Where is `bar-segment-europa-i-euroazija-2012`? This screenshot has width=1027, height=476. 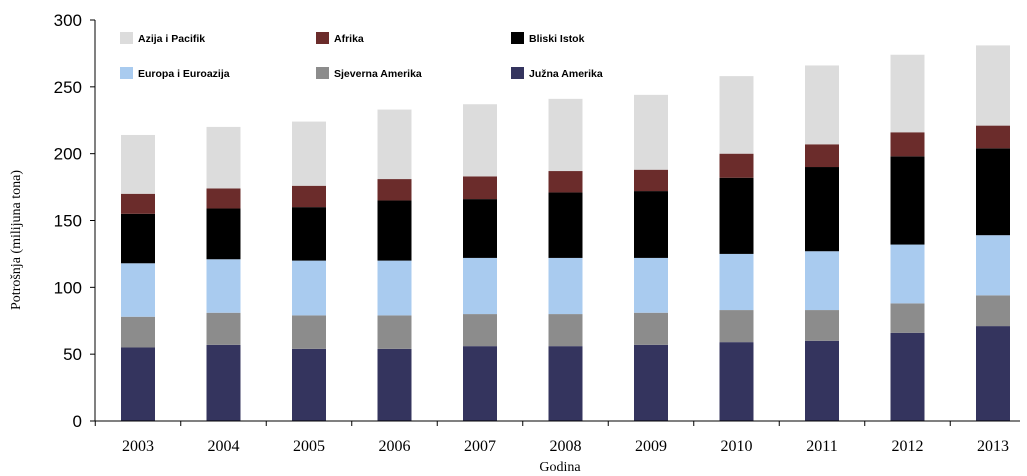 bar-segment-europa-i-euroazija-2012 is located at coordinates (907, 274).